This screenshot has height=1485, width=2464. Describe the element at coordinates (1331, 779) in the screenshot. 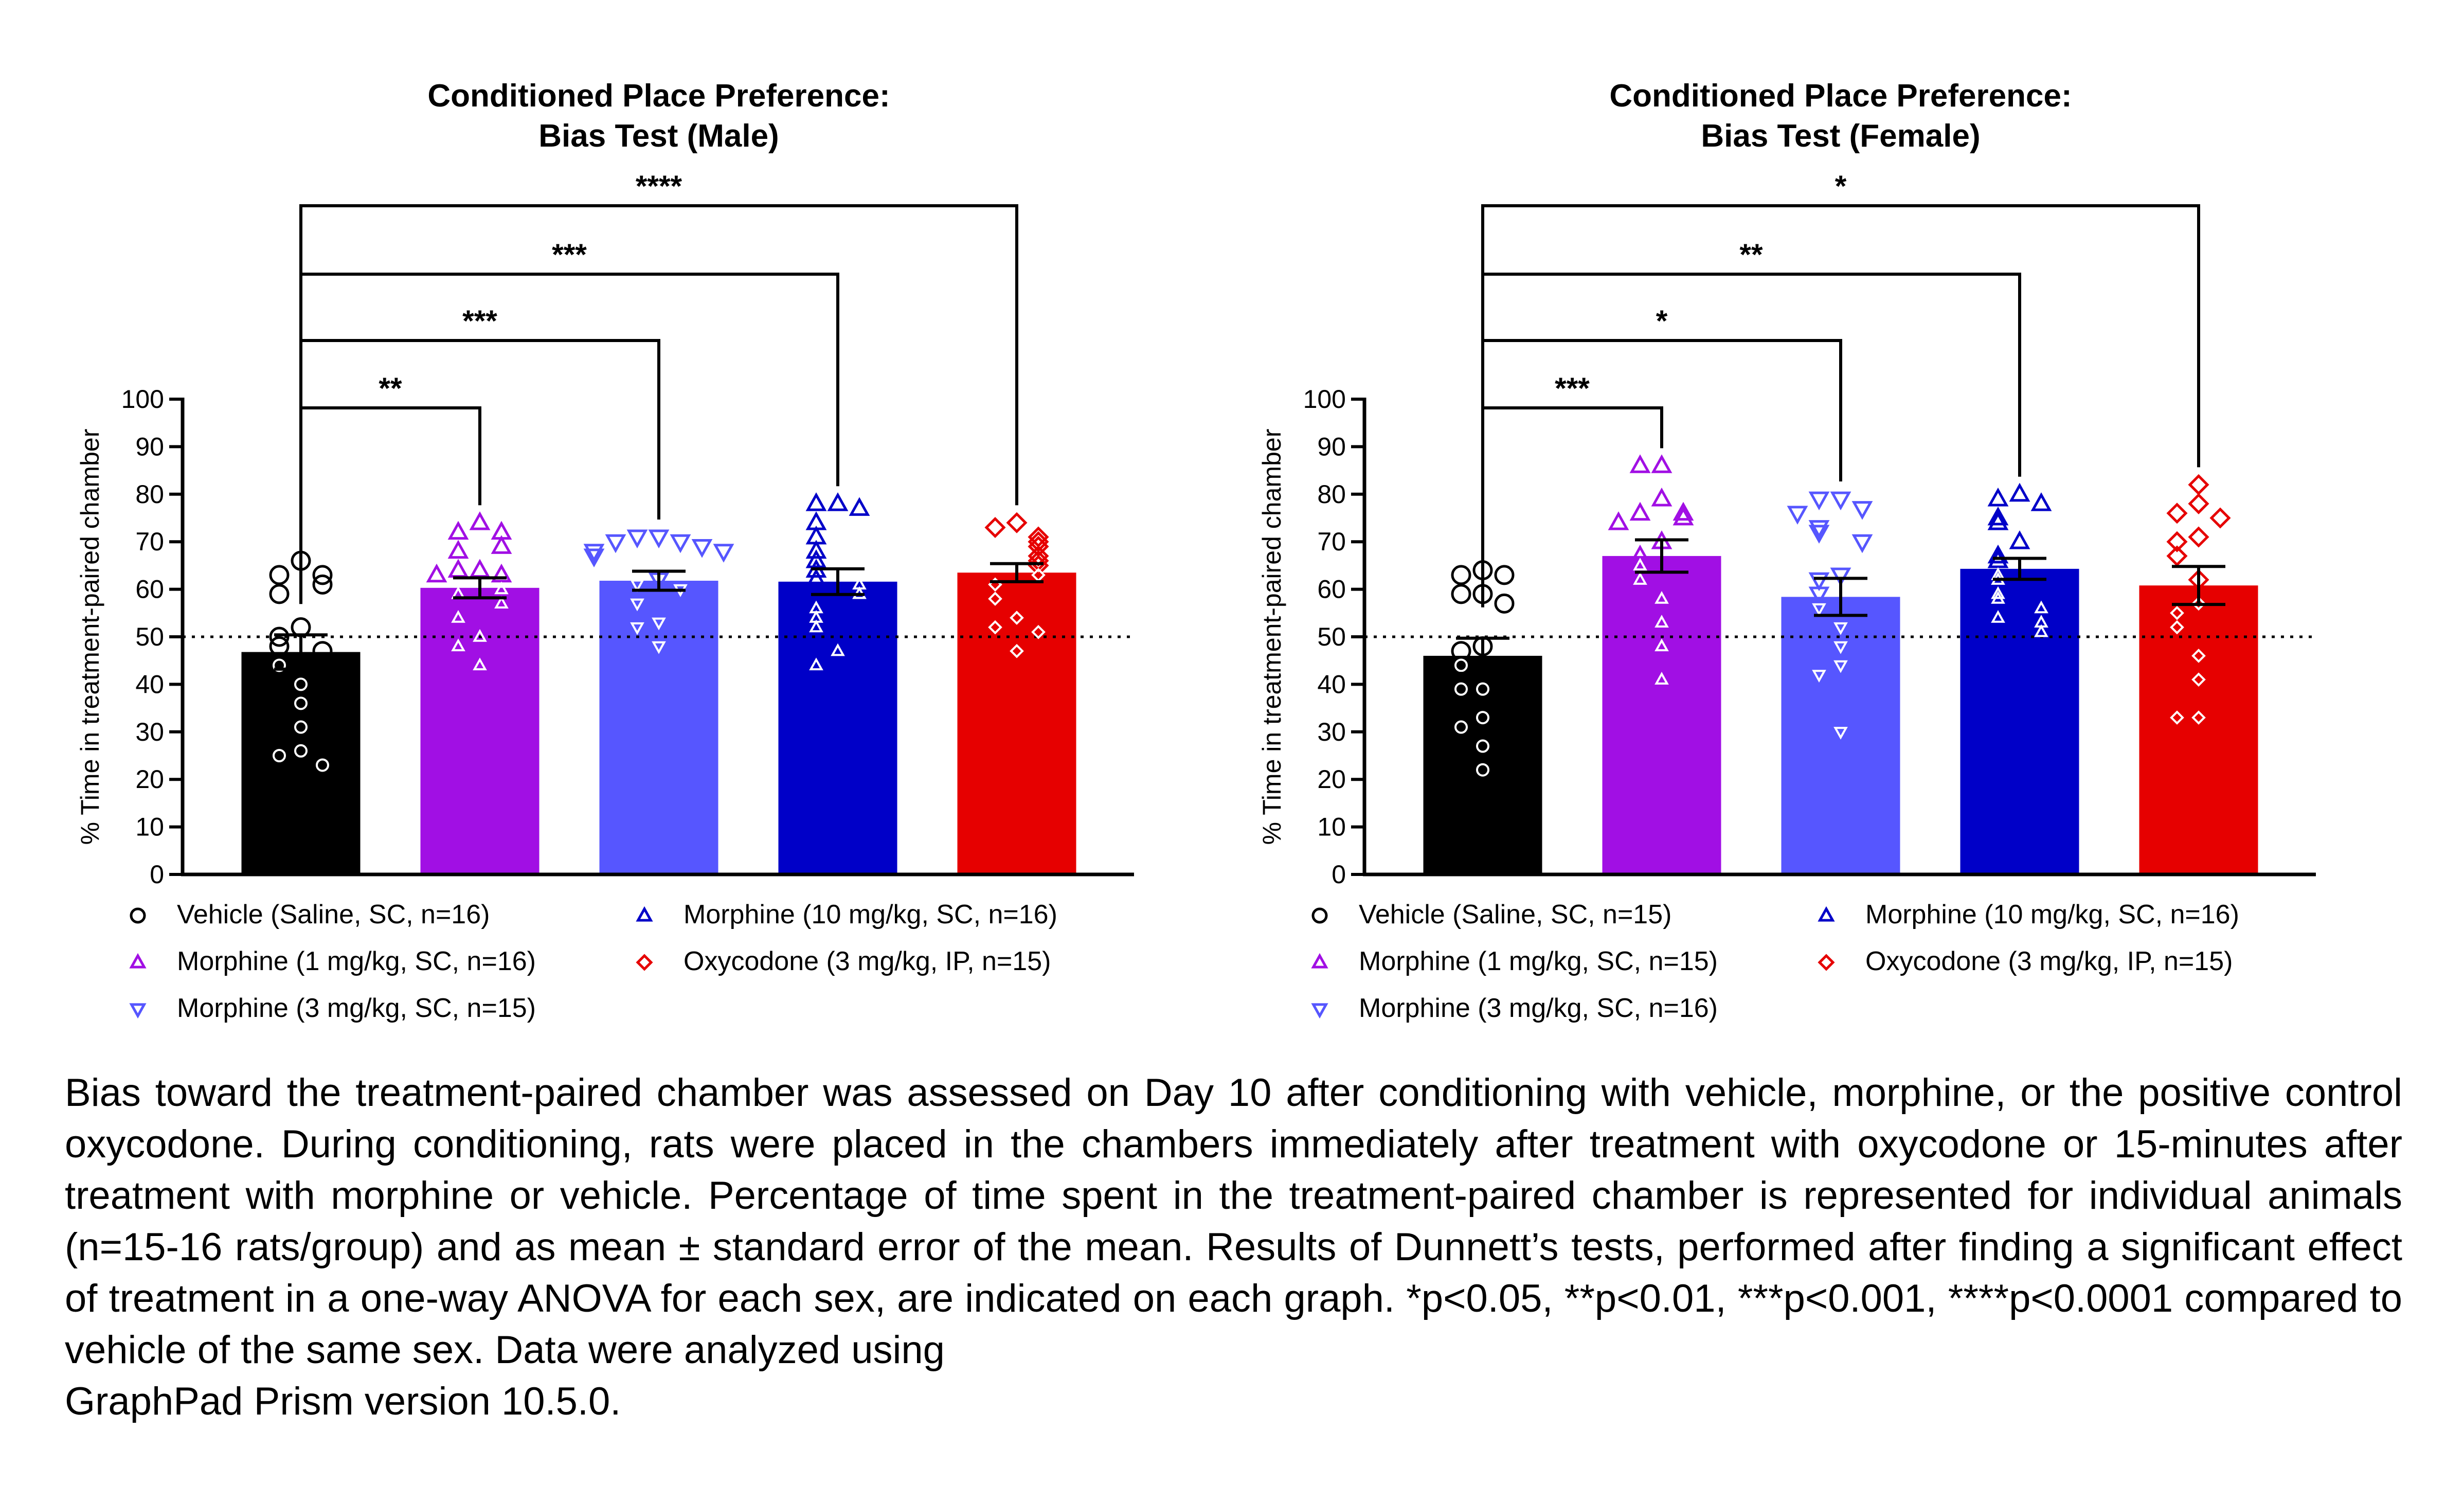

I see `y-tick-label: 20` at that location.